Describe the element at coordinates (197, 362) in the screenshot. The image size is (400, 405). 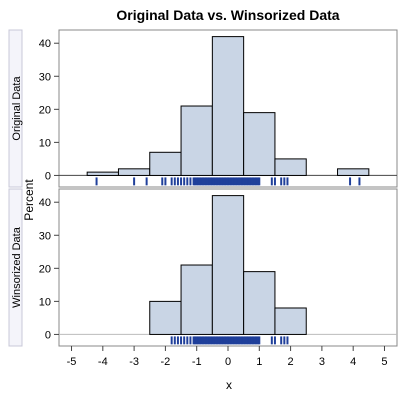
I see `x-tick-label: -1` at that location.